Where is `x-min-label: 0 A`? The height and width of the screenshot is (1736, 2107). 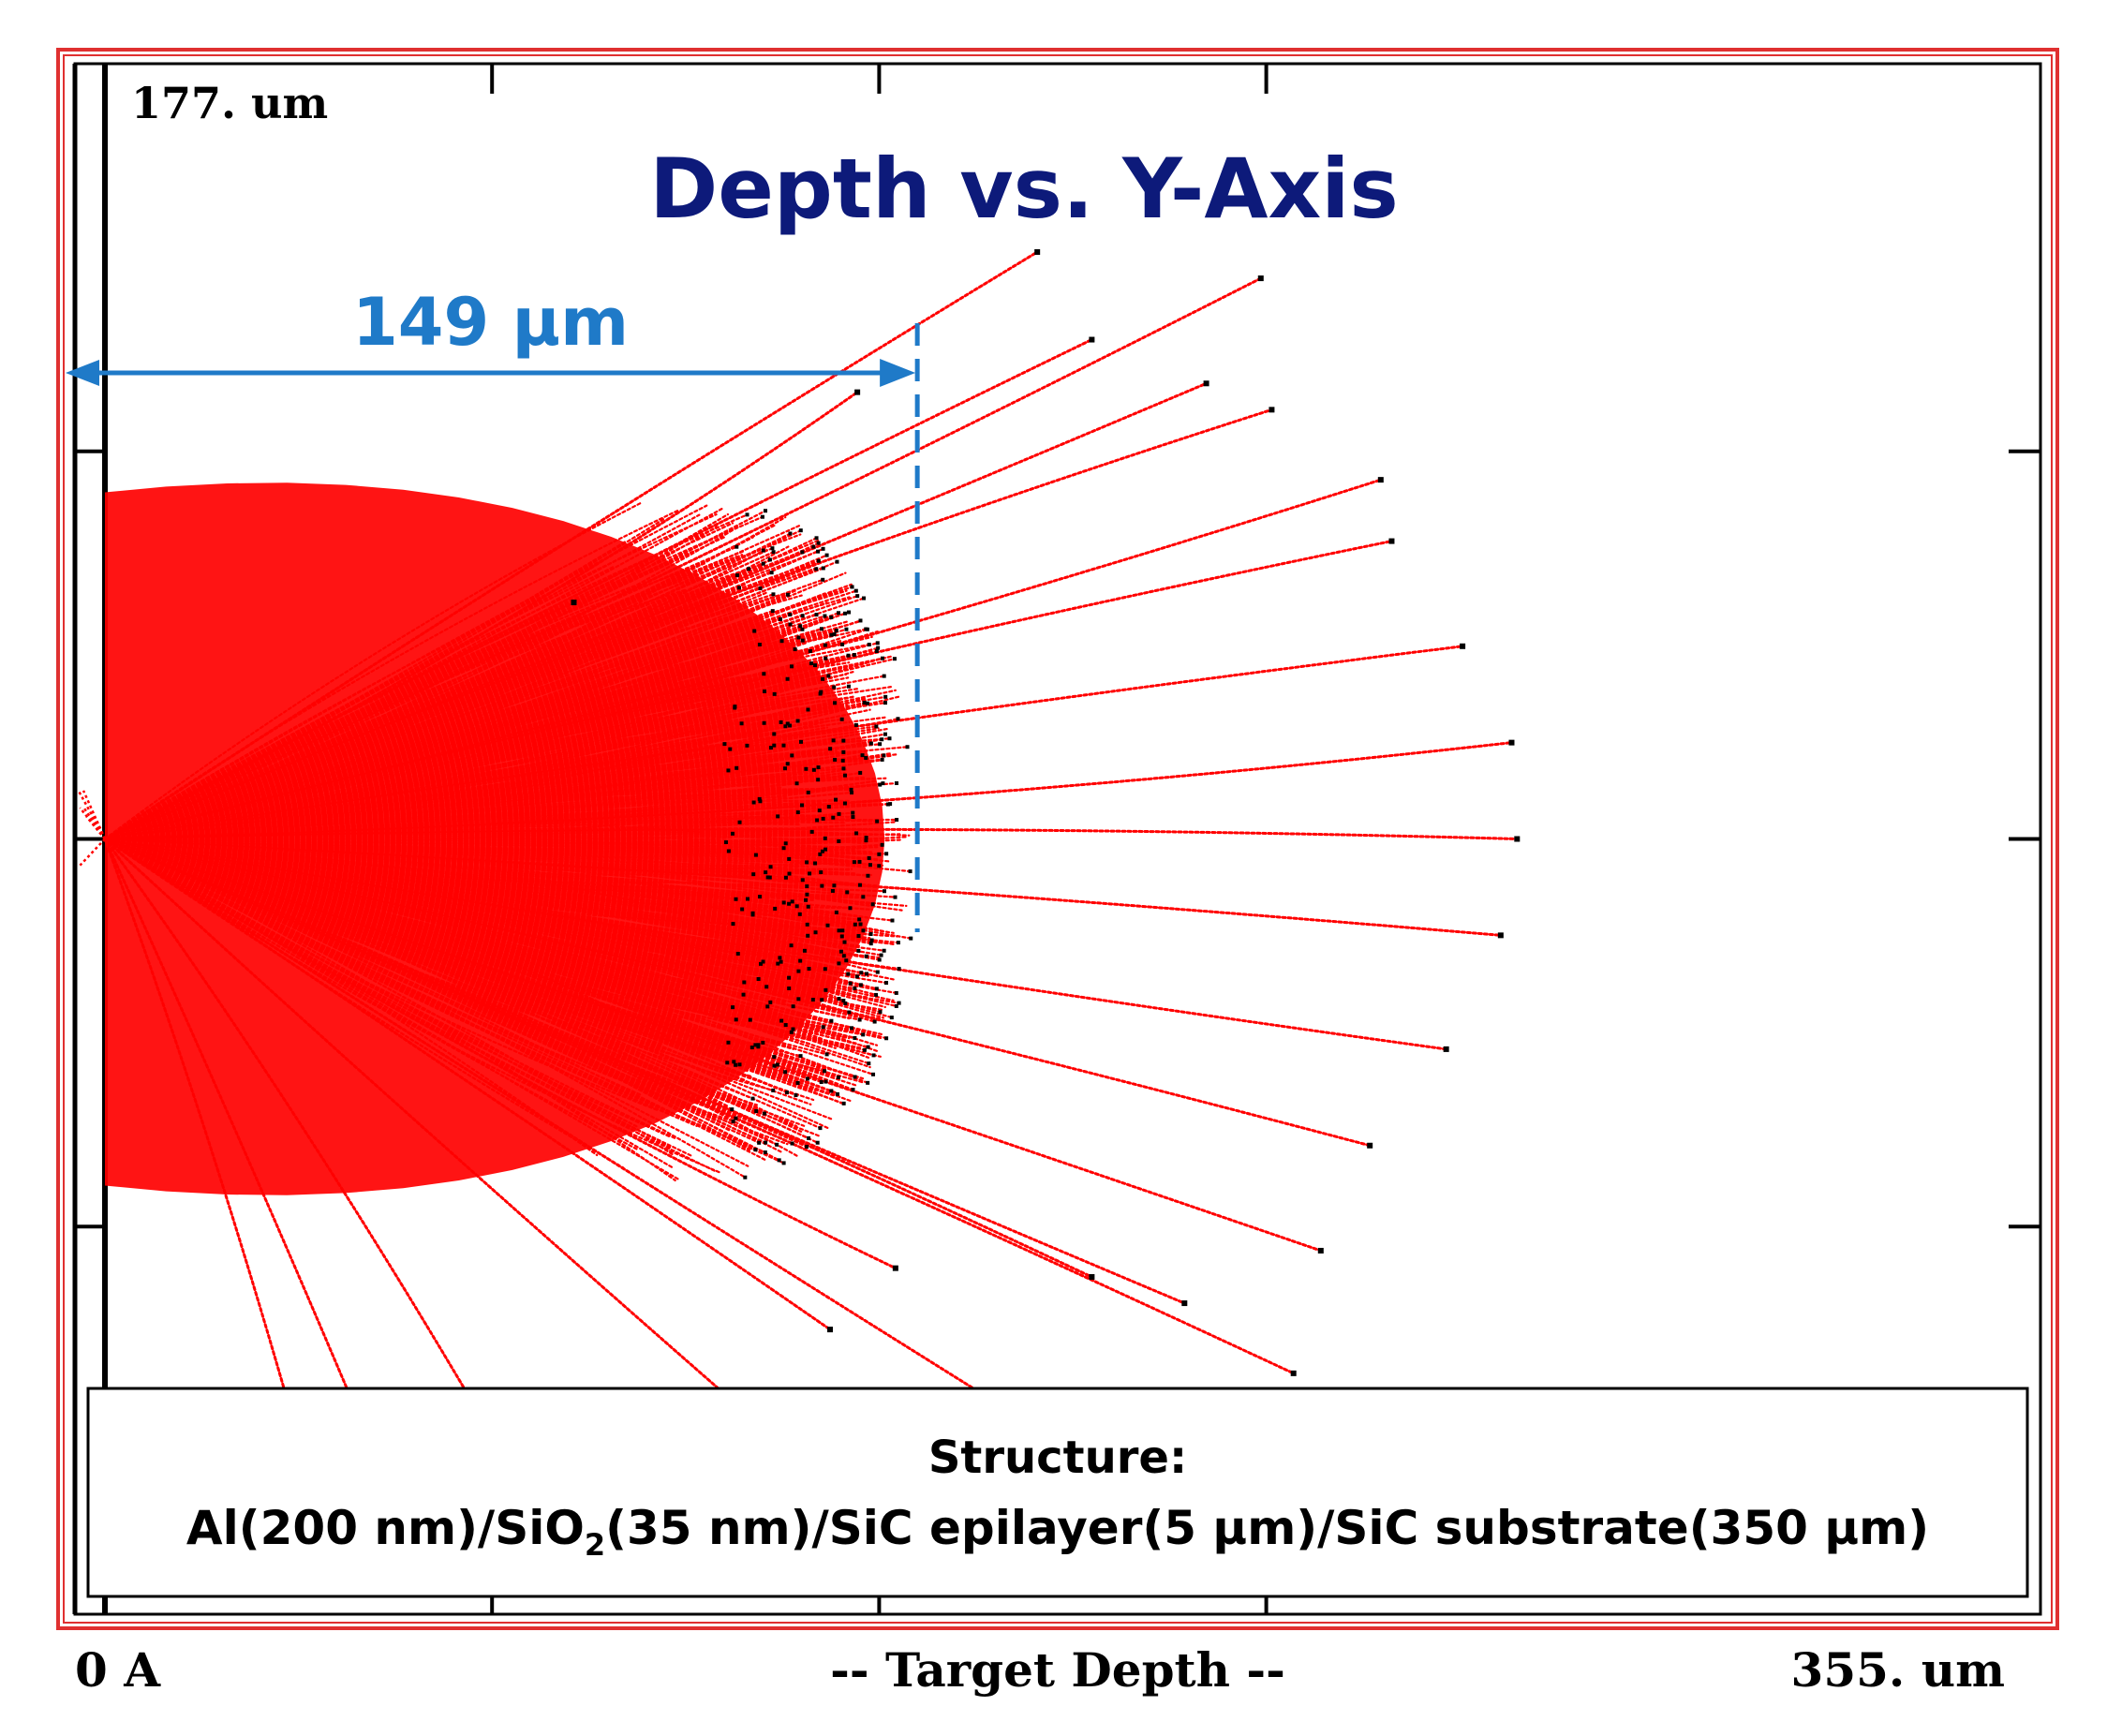 x-min-label: 0 A is located at coordinates (118, 1670).